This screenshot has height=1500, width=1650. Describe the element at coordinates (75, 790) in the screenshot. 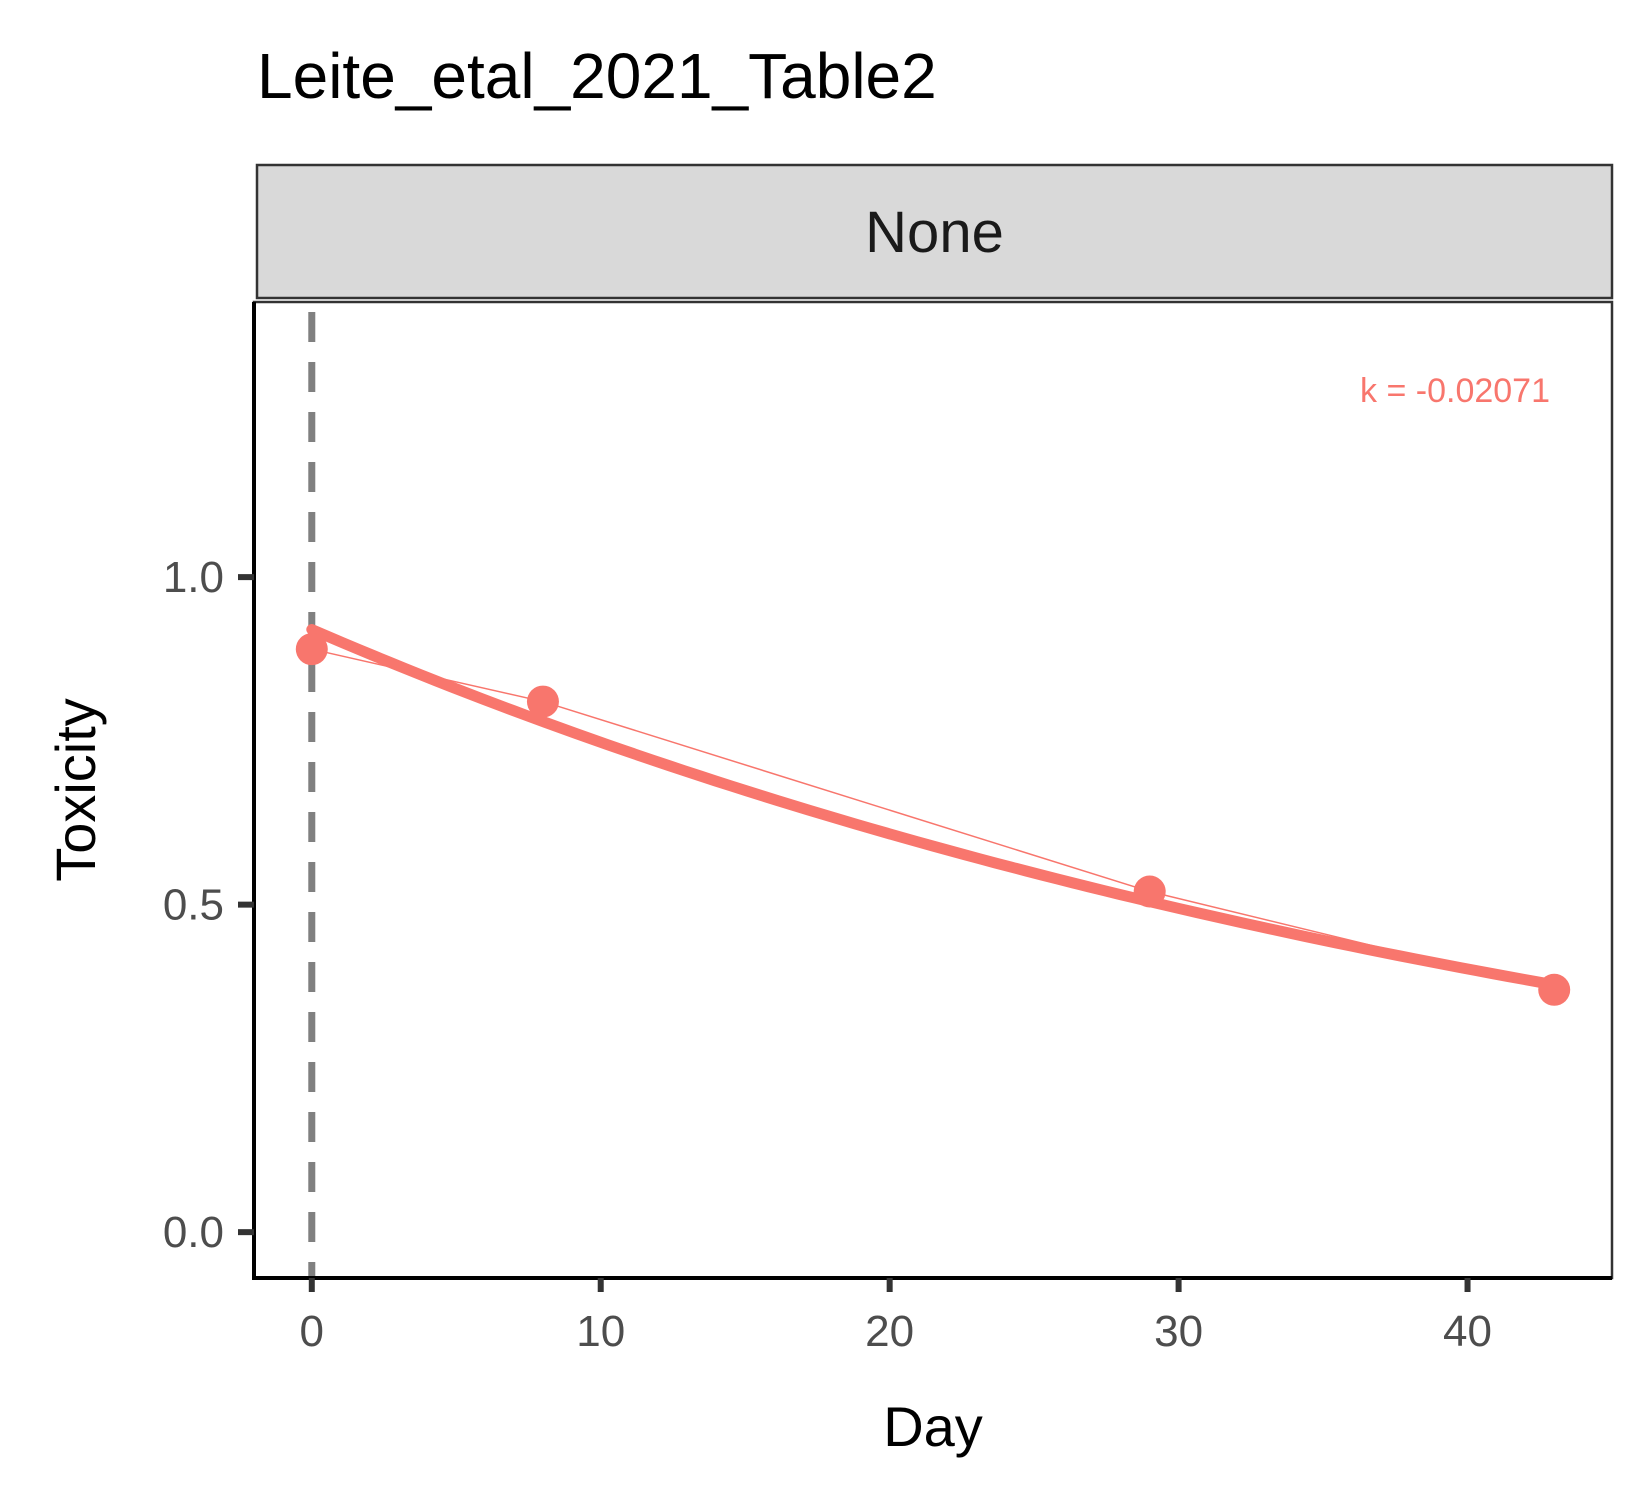

I see `y-axis-title: Toxicity` at that location.